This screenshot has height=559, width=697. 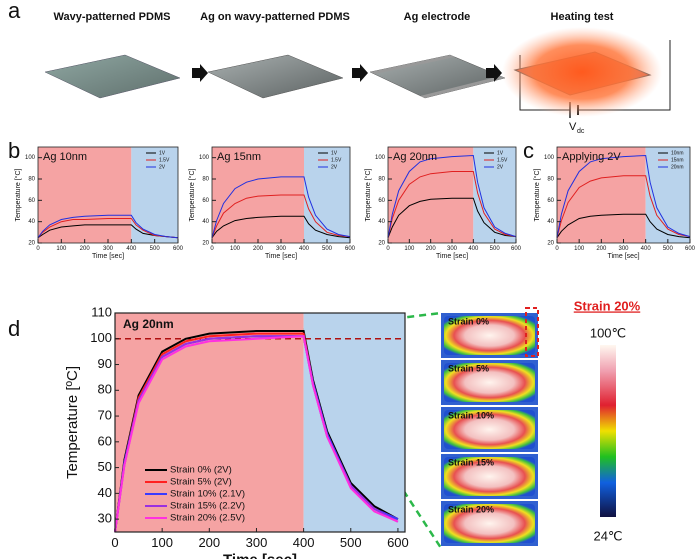 I want to click on strain-marker, so click(x=532, y=332).